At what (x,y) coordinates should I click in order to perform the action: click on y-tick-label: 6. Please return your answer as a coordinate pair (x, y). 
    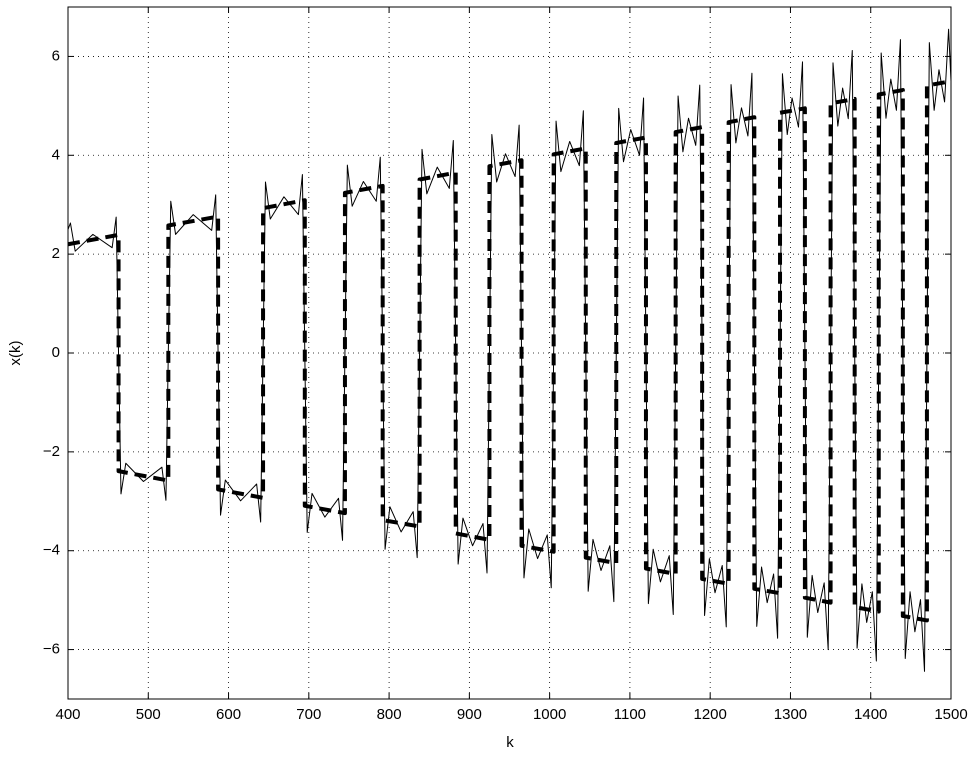
    Looking at the image, I should click on (56, 55).